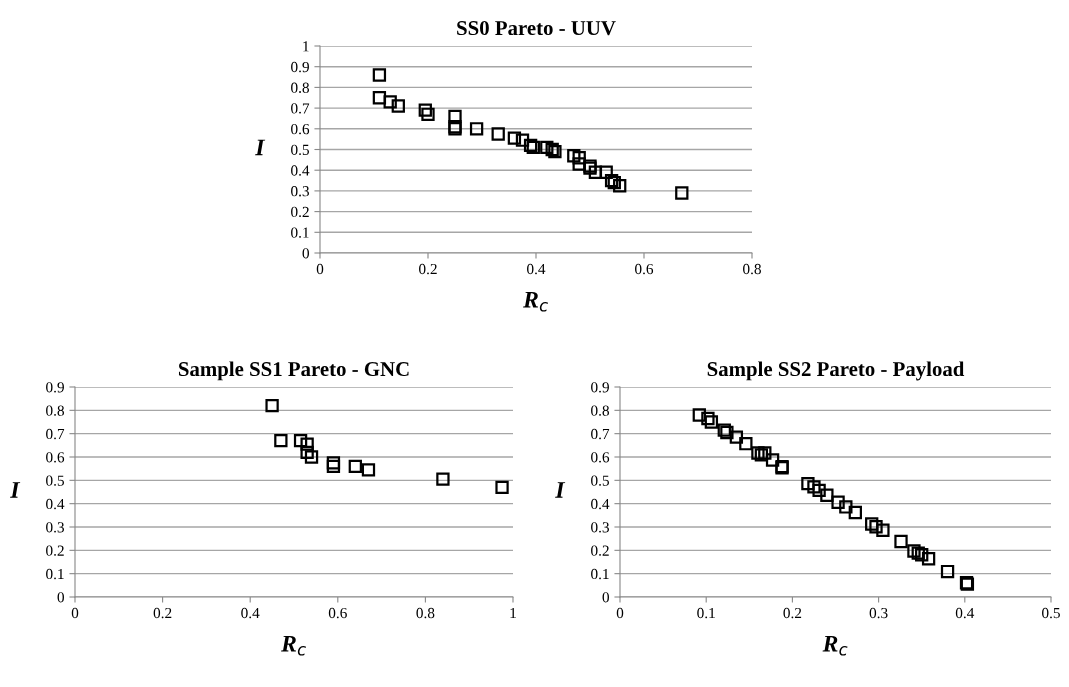  I want to click on x-tick-label: 1, so click(513, 613).